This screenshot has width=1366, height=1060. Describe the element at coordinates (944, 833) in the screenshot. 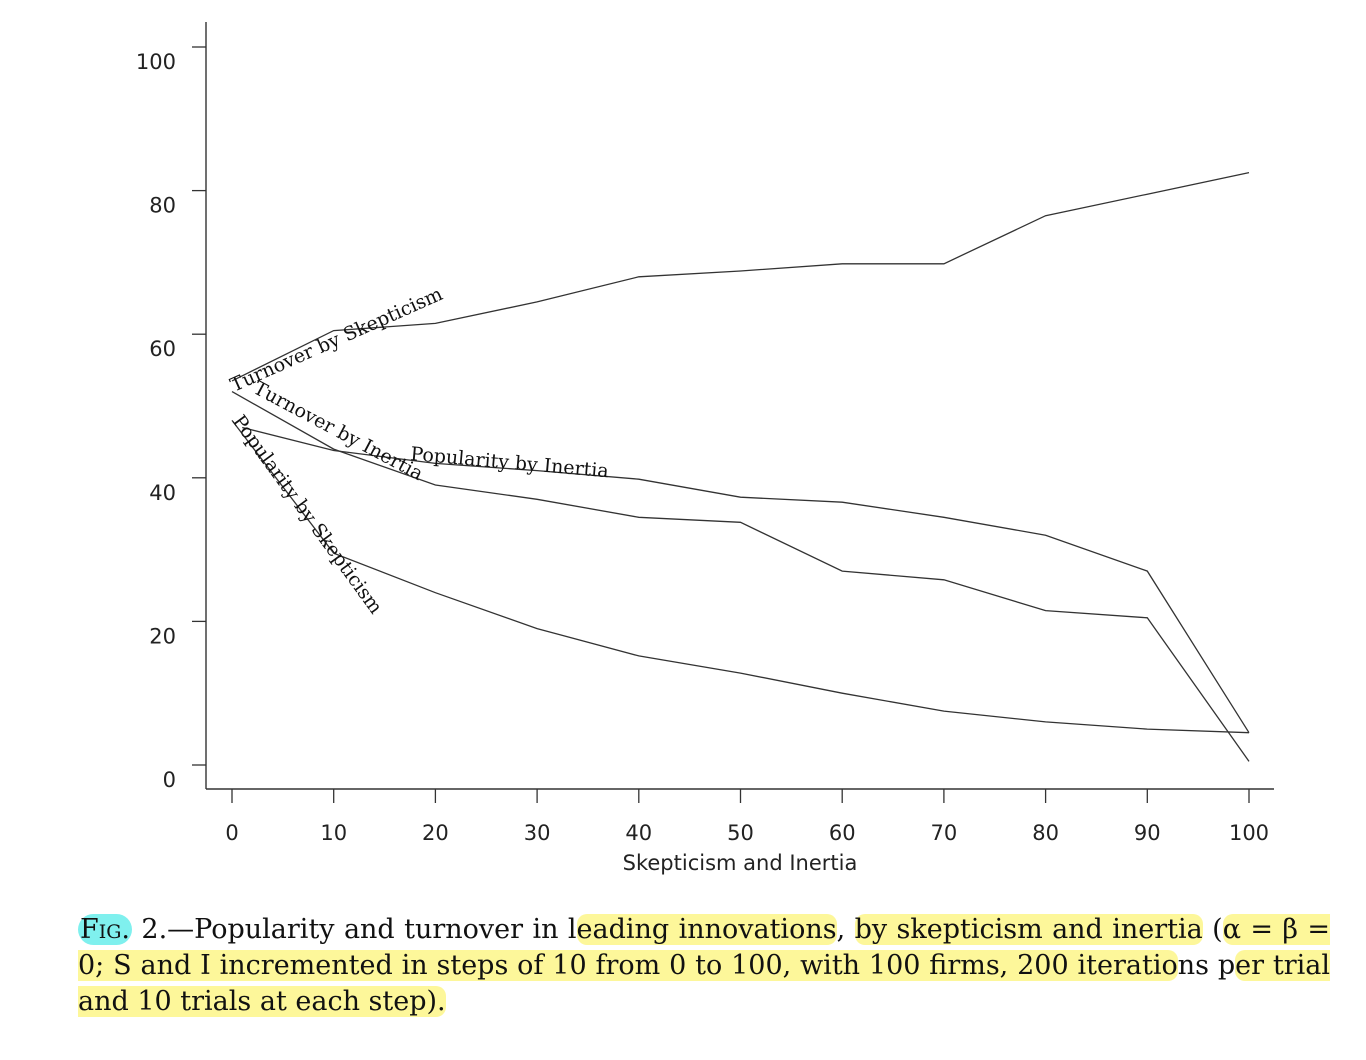

I see `x-tick-label: 70` at that location.